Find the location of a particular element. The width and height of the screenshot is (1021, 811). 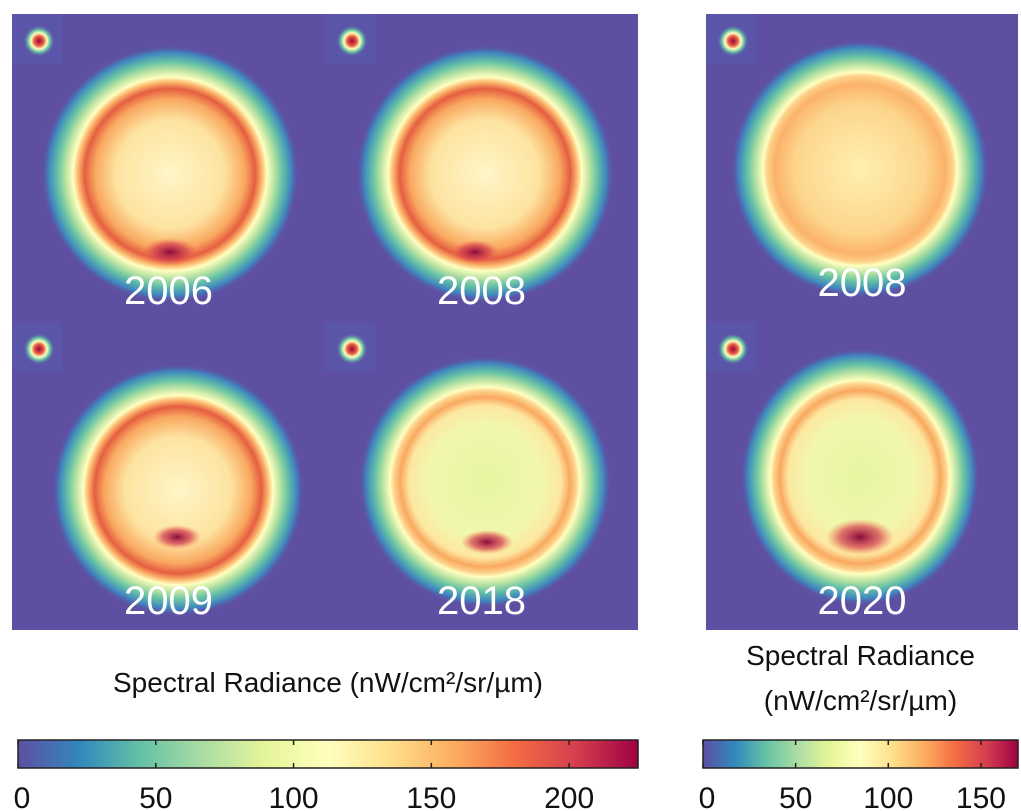

image-panel: 2020 is located at coordinates (862, 476).